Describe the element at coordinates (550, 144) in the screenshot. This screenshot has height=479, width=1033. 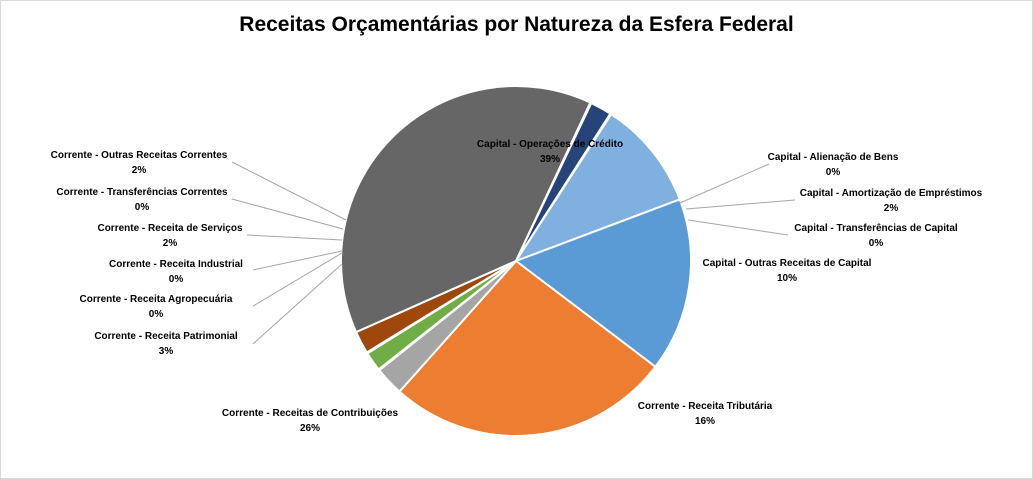
I see `slice-label: Capital - Operações de Crédito` at that location.